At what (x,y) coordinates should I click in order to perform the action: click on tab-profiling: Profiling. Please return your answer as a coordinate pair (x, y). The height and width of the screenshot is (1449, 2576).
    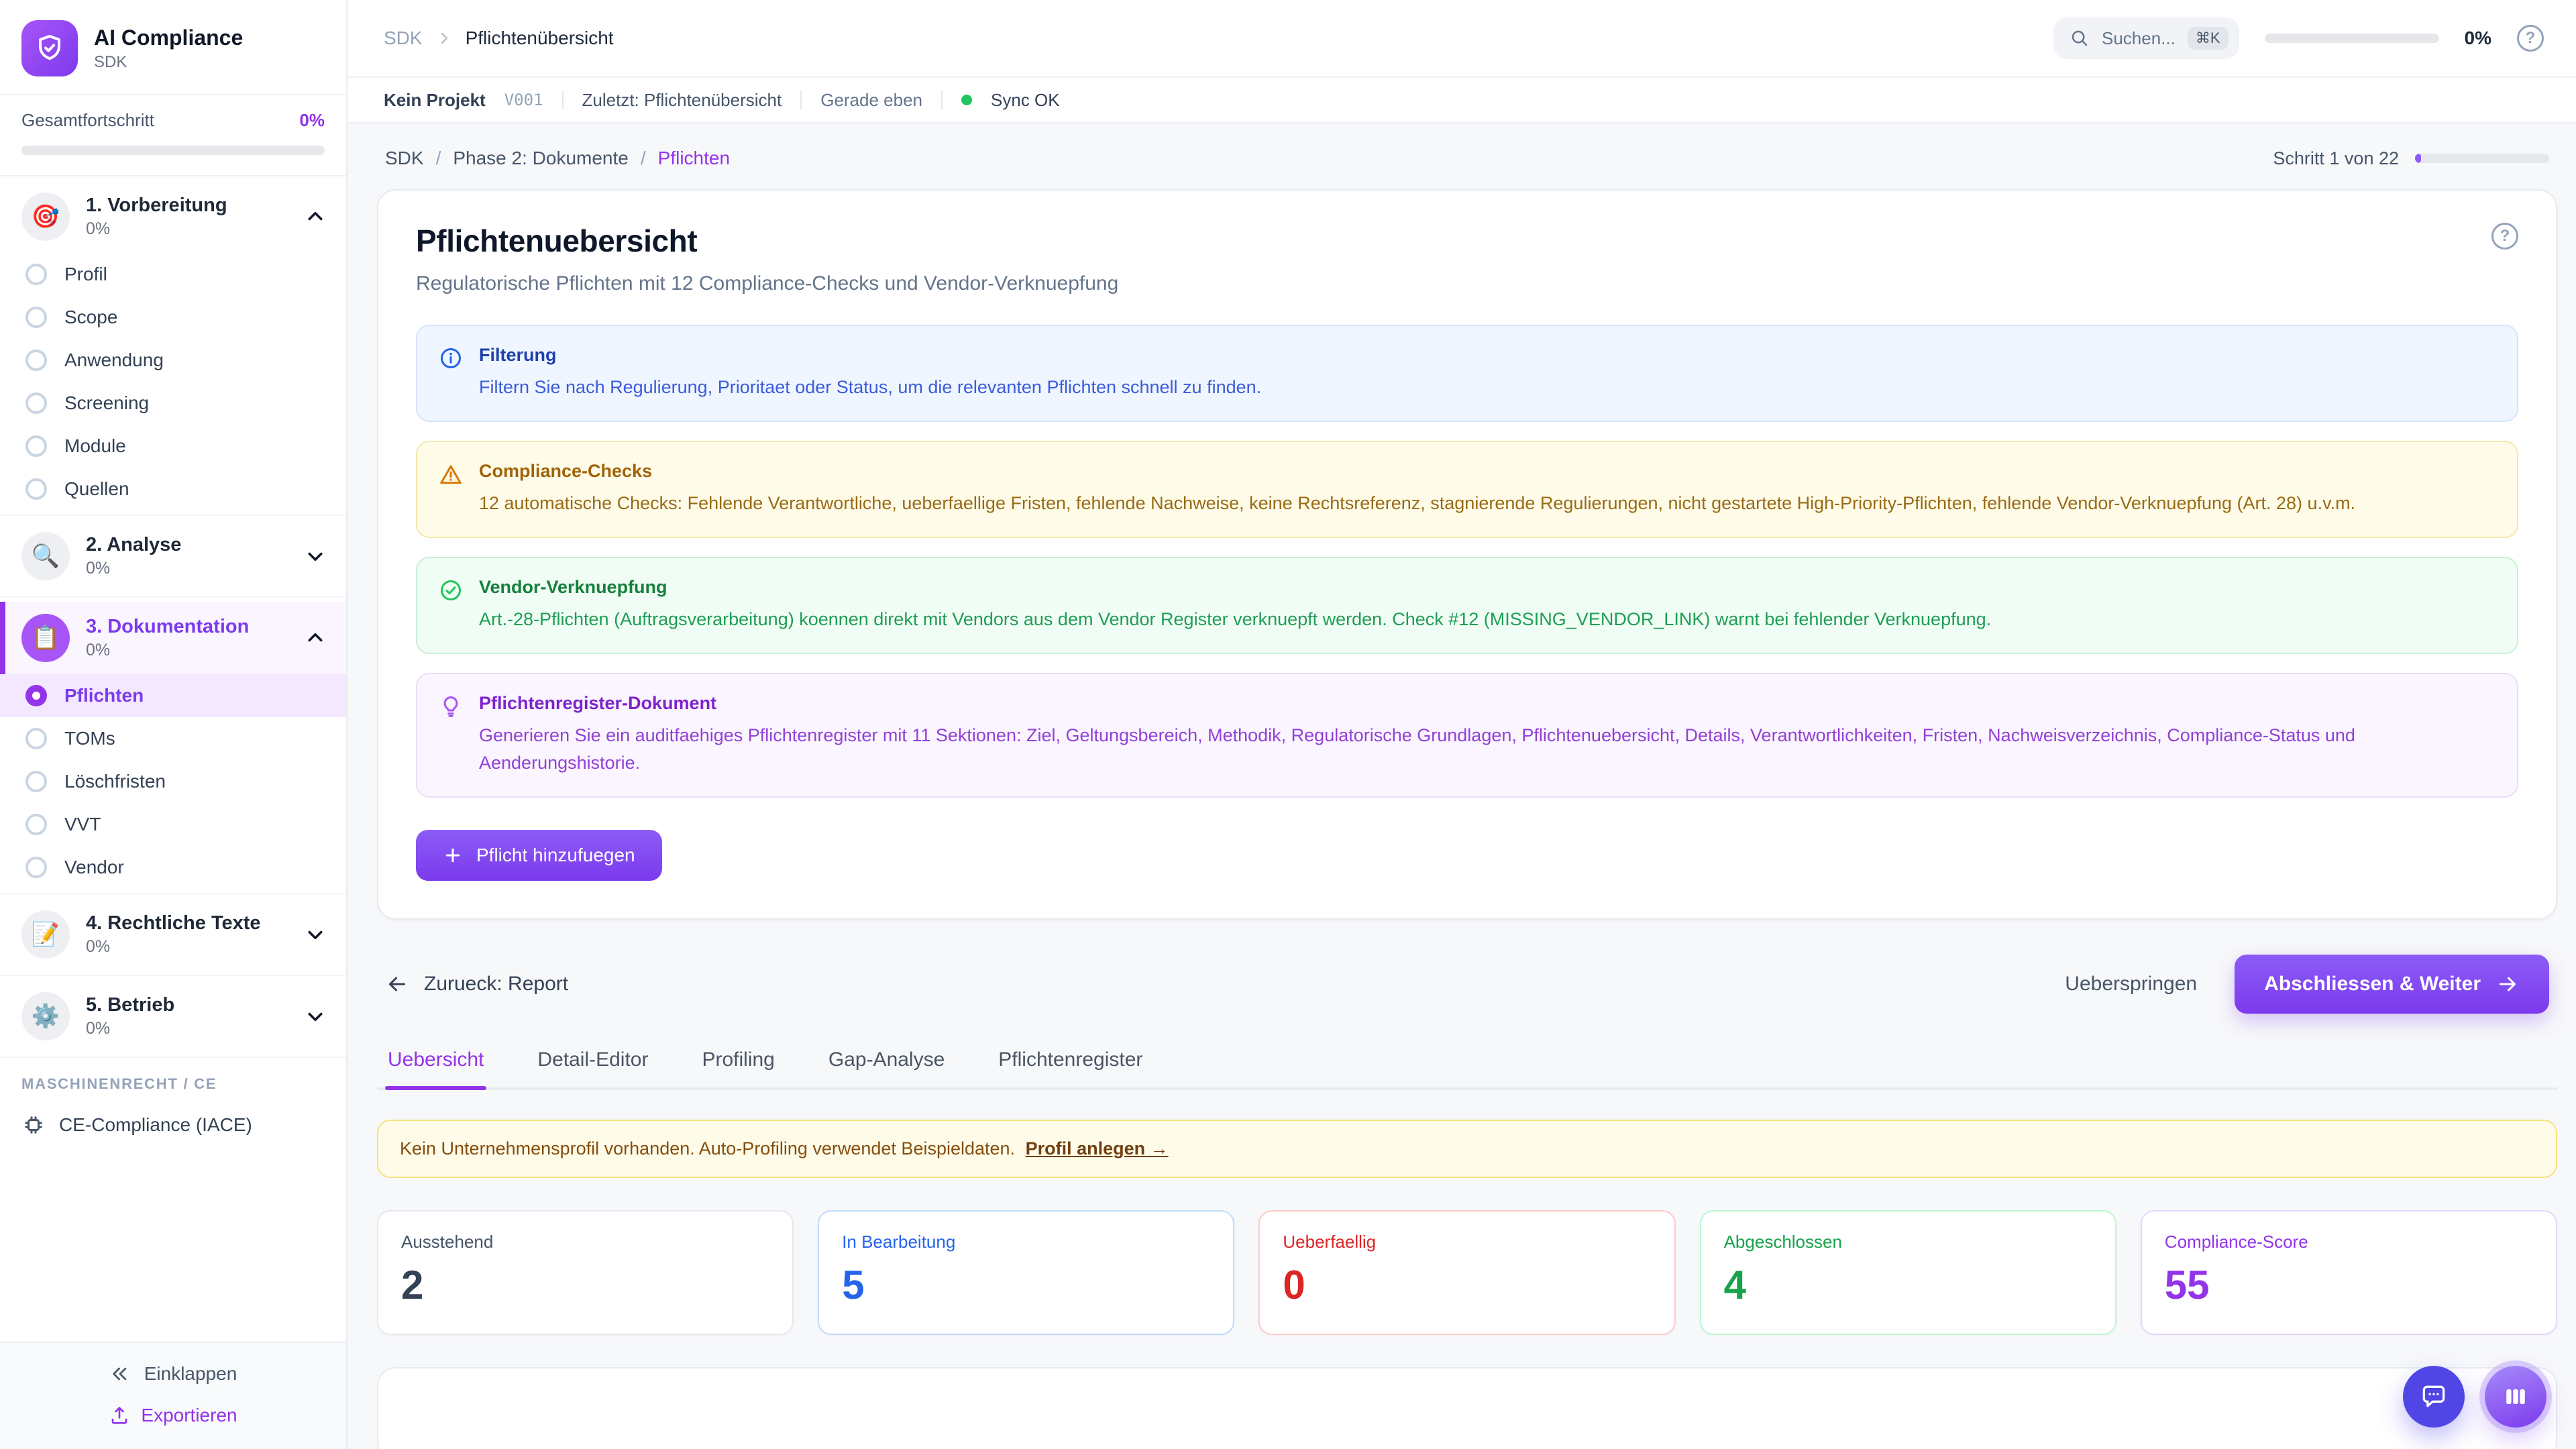
    Looking at the image, I should click on (738, 1068).